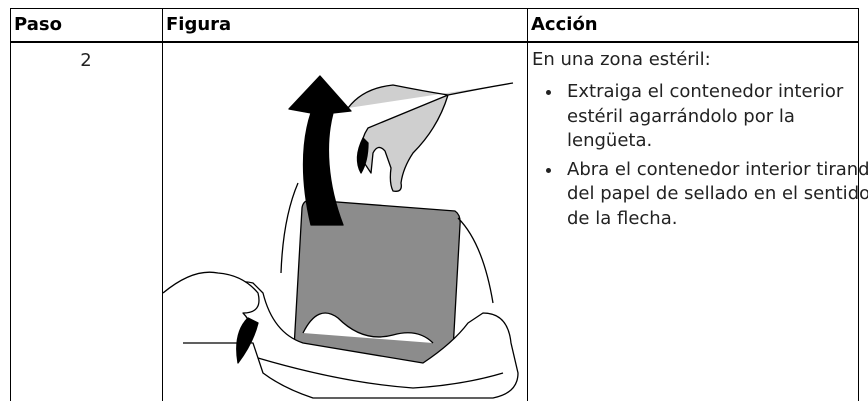 Image resolution: width=868 pixels, height=401 pixels. What do you see at coordinates (199, 24) in the screenshot?
I see `header-cell: Figura` at bounding box center [199, 24].